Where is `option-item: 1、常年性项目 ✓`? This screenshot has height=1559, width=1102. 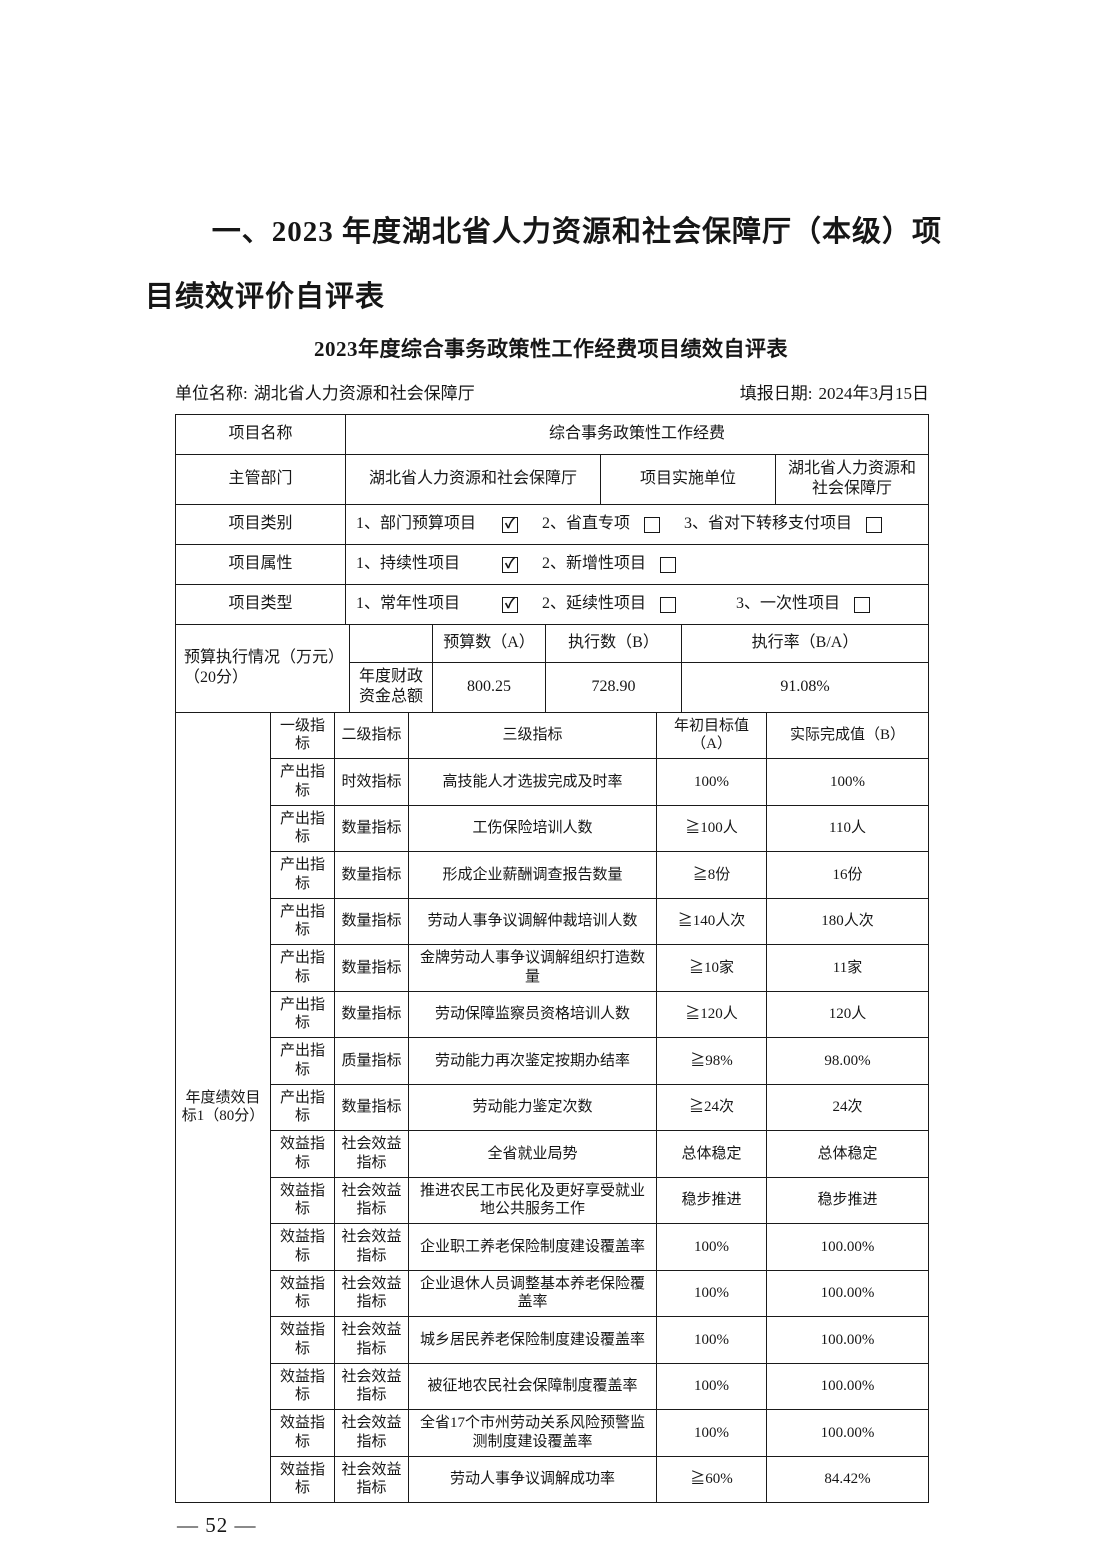 option-item: 1、常年性项目 ✓ is located at coordinates (437, 604).